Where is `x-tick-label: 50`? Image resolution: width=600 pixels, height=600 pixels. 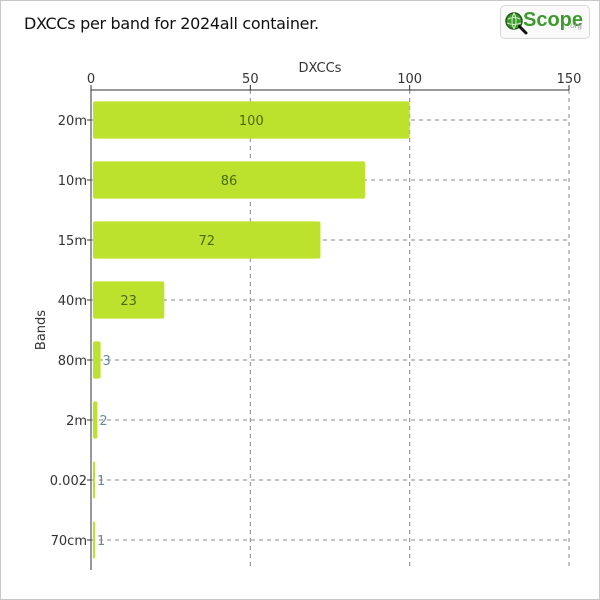
x-tick-label: 50 is located at coordinates (250, 79).